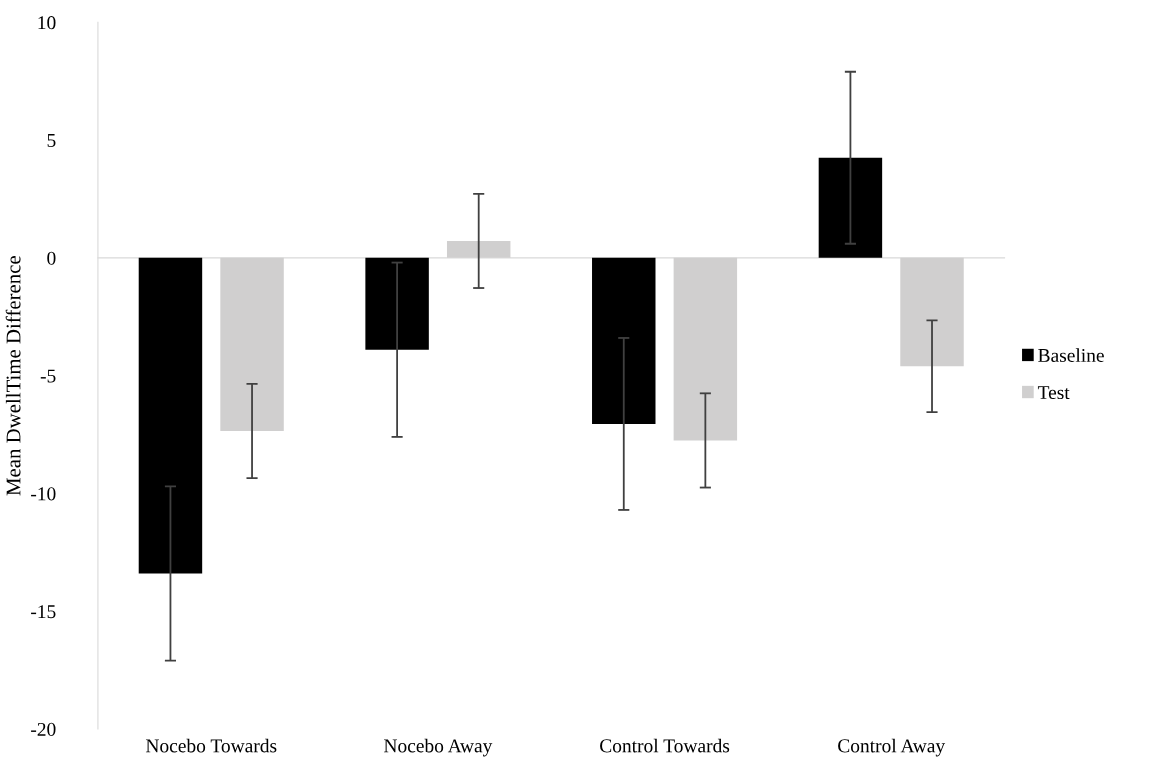 The height and width of the screenshot is (769, 1152). Describe the element at coordinates (51, 141) in the screenshot. I see `y-tick-label: 5` at that location.